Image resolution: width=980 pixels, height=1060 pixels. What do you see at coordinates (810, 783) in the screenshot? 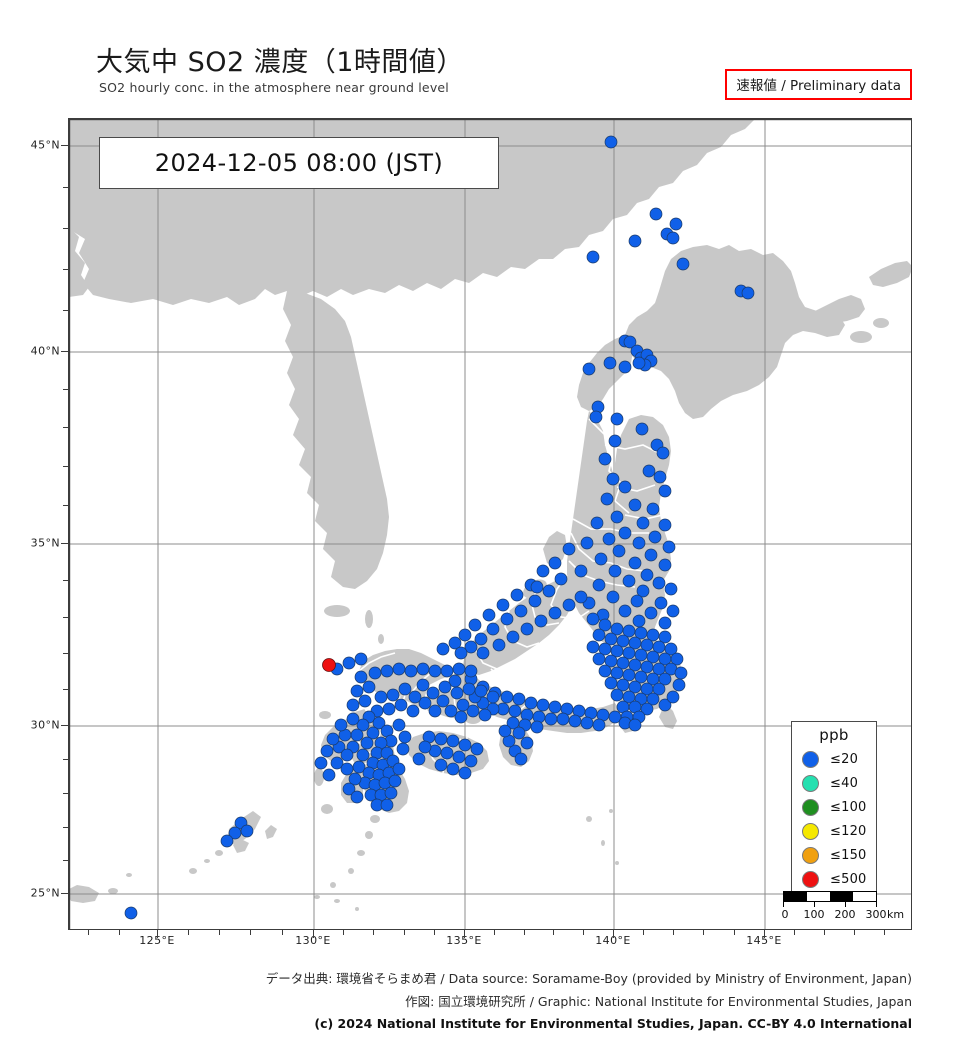
I see `legend-color-swatch-le40` at bounding box center [810, 783].